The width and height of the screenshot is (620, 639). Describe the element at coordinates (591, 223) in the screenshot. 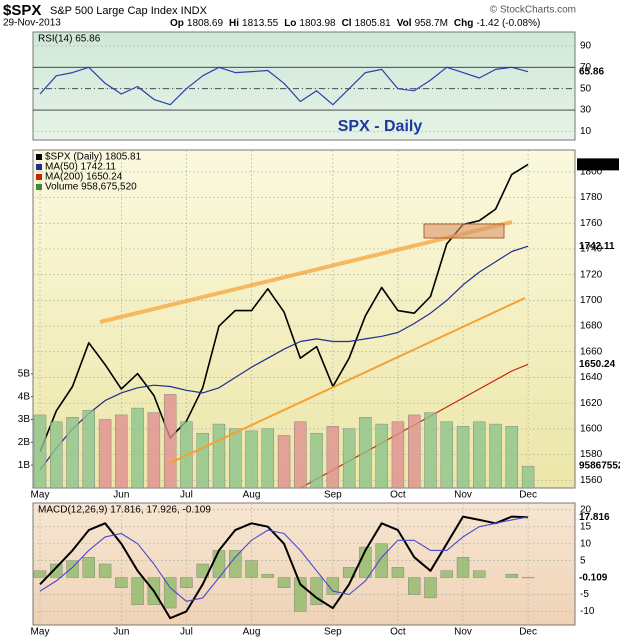

I see `y-tick-label: 1760` at that location.